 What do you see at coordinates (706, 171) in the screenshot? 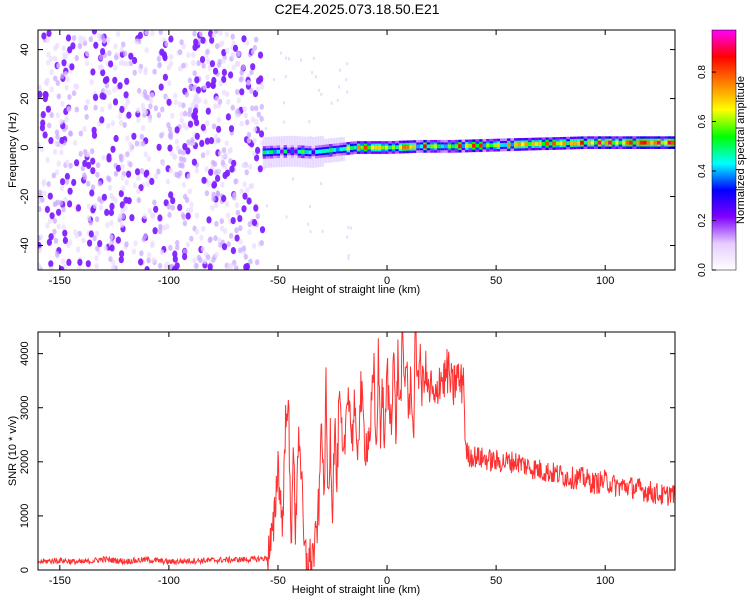
I see `colorbar-ticks: 0.0 0.2 0.4 0.6 0.8` at bounding box center [706, 171].